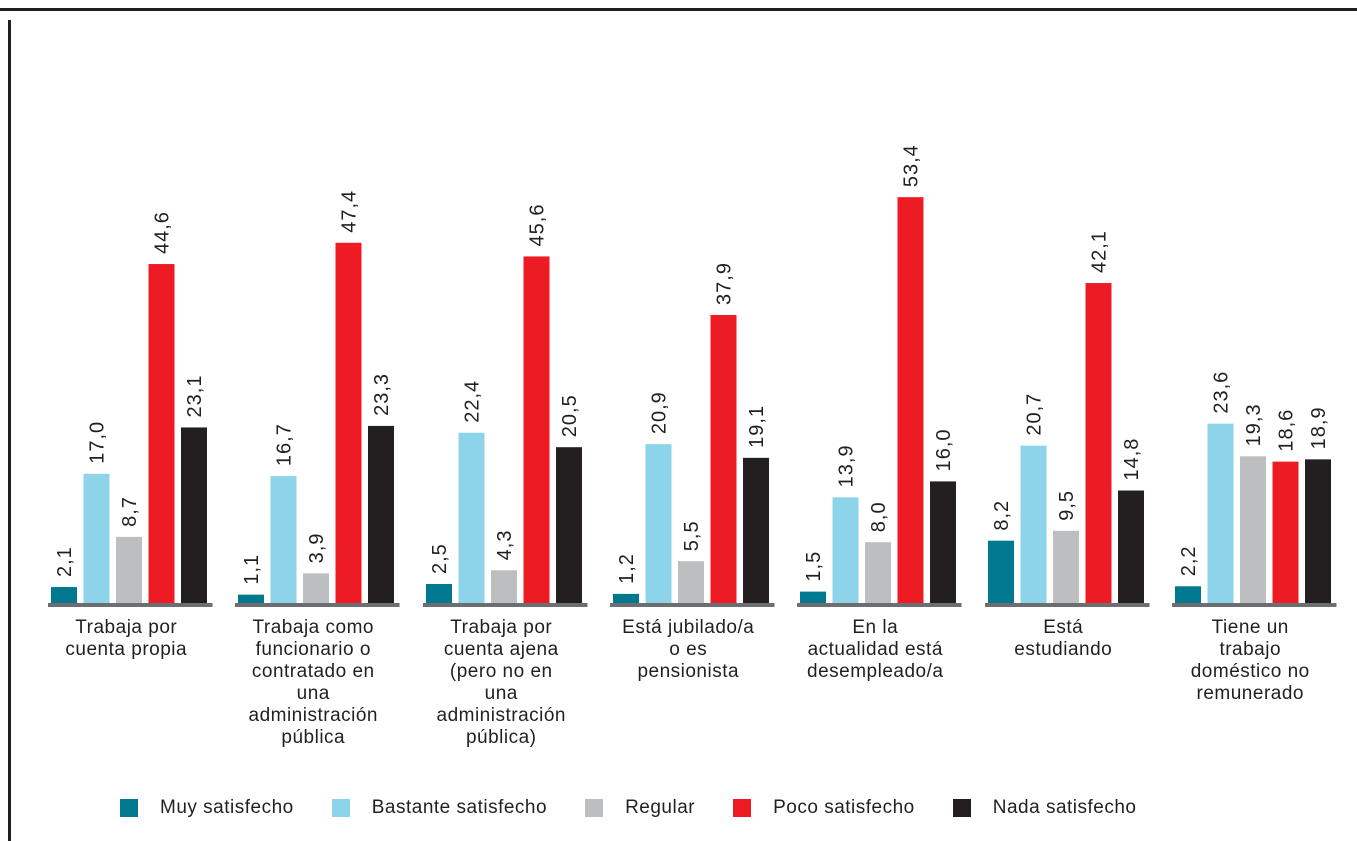 Image resolution: width=1357 pixels, height=841 pixels. What do you see at coordinates (814, 566) in the screenshot?
I see `data-label-4-0: 1,5` at bounding box center [814, 566].